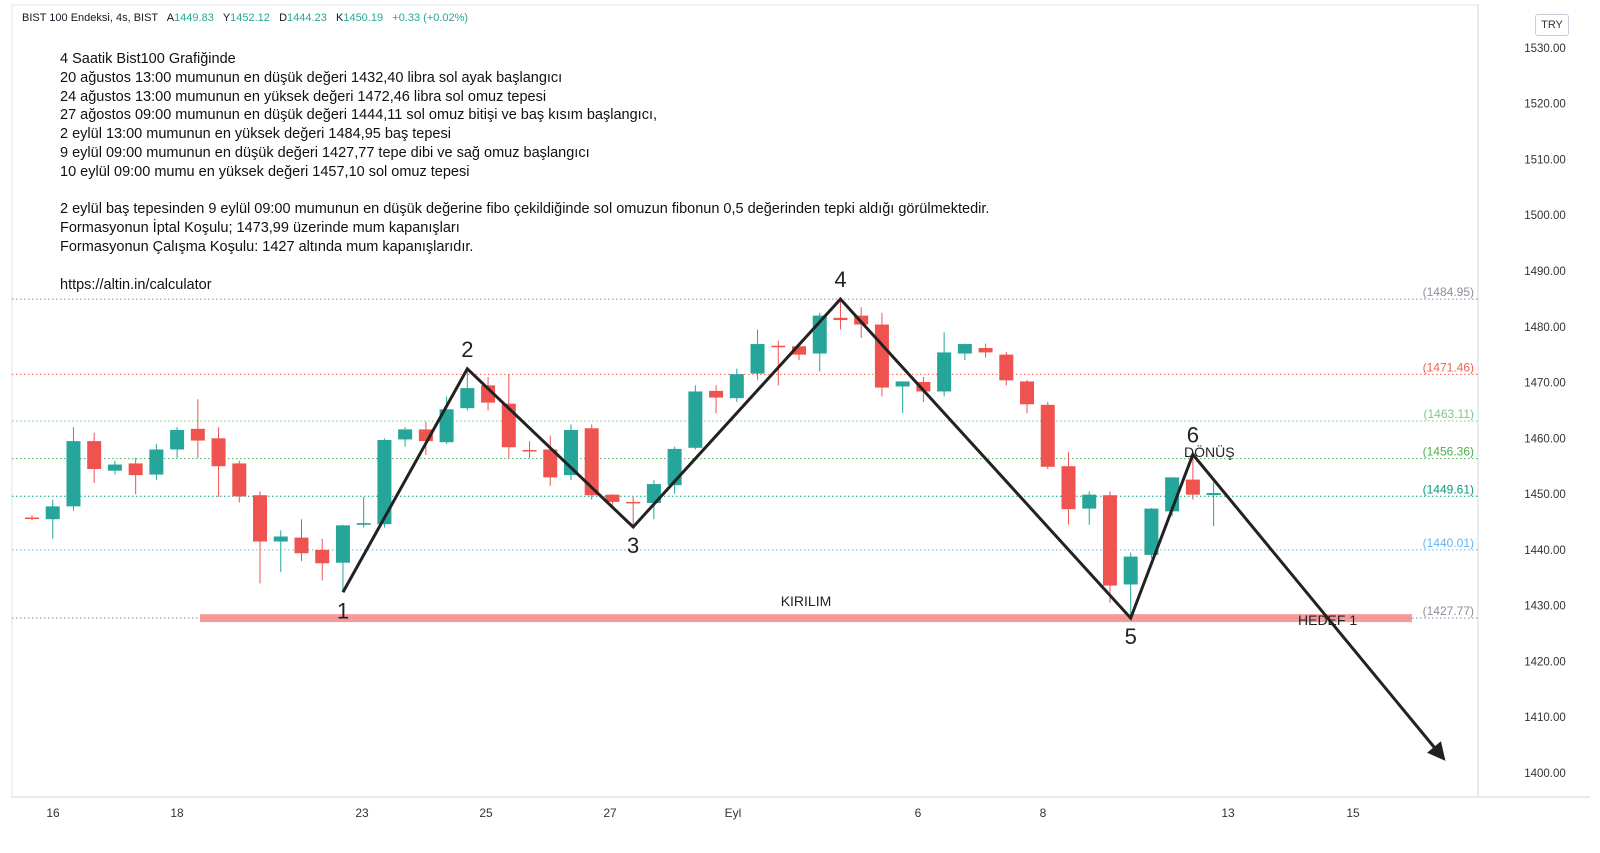 The width and height of the screenshot is (1600, 853). What do you see at coordinates (170, 18) in the screenshot?
I see `open-label: A` at bounding box center [170, 18].